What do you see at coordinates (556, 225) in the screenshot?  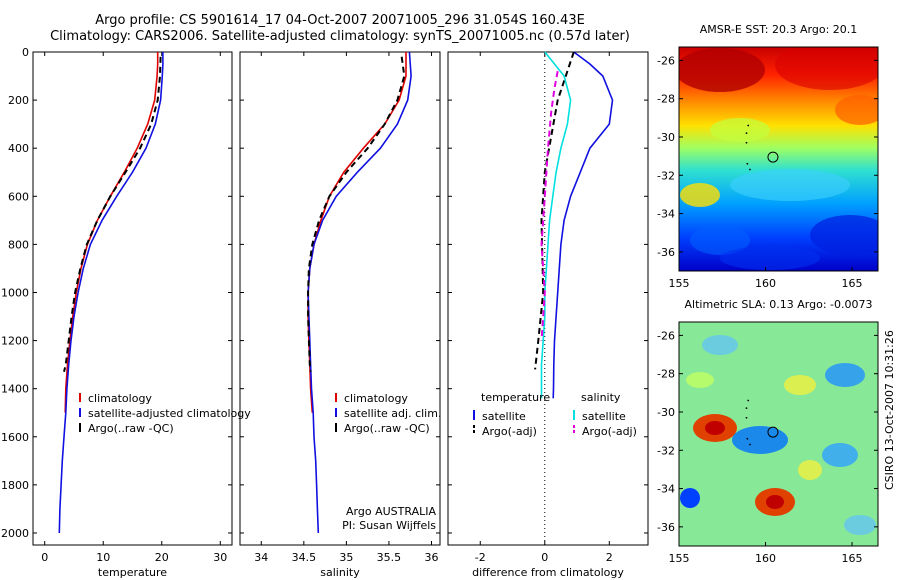 I see `difference-series-salinity-satellite` at bounding box center [556, 225].